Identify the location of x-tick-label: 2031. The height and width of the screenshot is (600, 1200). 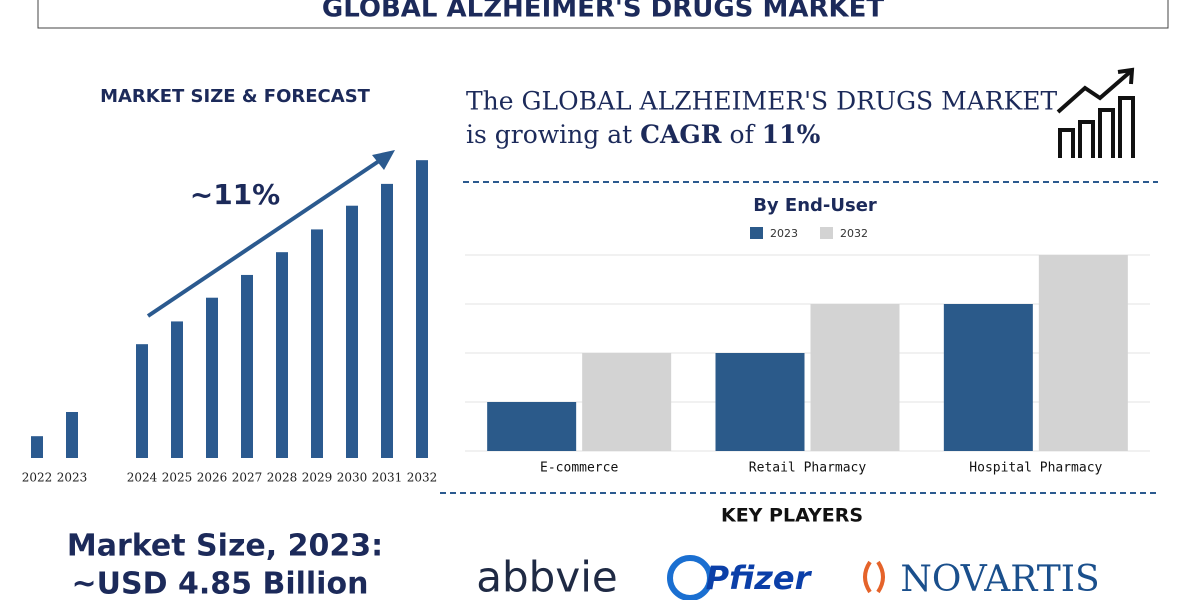
(387, 478).